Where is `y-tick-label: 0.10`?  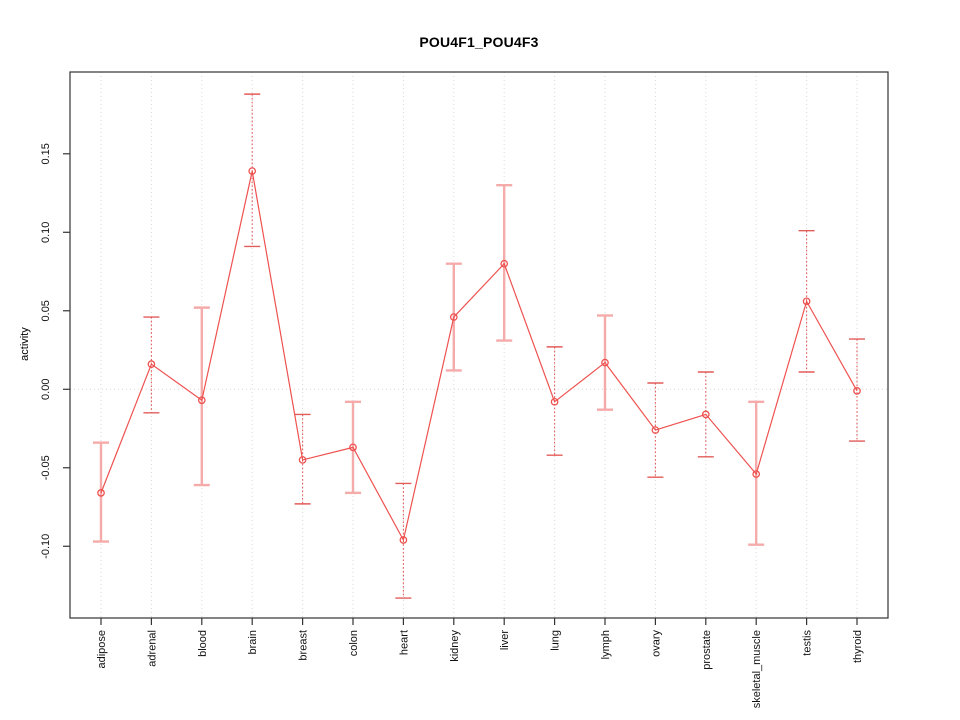 y-tick-label: 0.10 is located at coordinates (46, 232).